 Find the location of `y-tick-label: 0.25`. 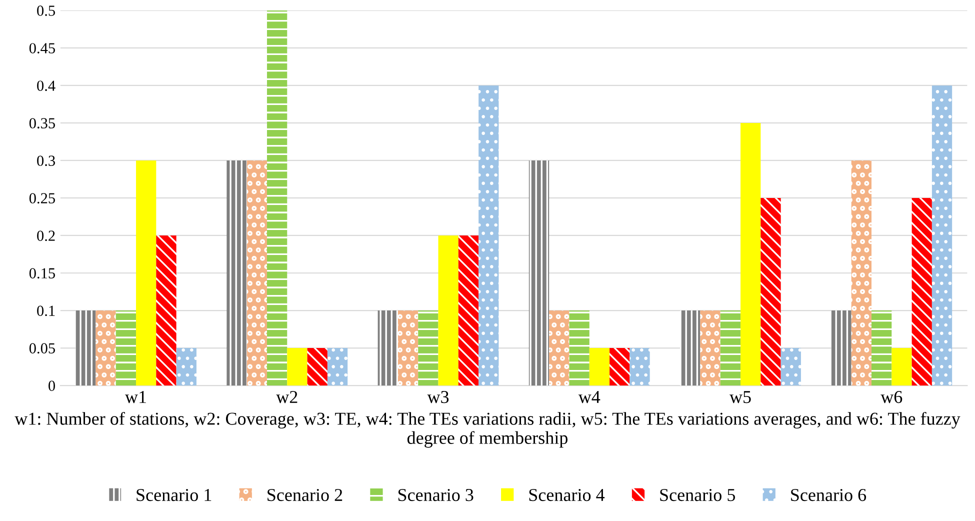

y-tick-label: 0.25 is located at coordinates (42, 198).